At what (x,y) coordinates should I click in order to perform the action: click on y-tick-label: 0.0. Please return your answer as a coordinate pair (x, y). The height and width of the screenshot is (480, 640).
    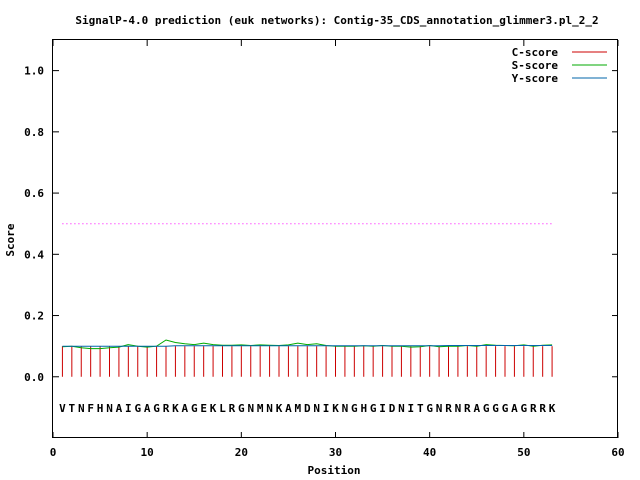
    Looking at the image, I should click on (34, 377).